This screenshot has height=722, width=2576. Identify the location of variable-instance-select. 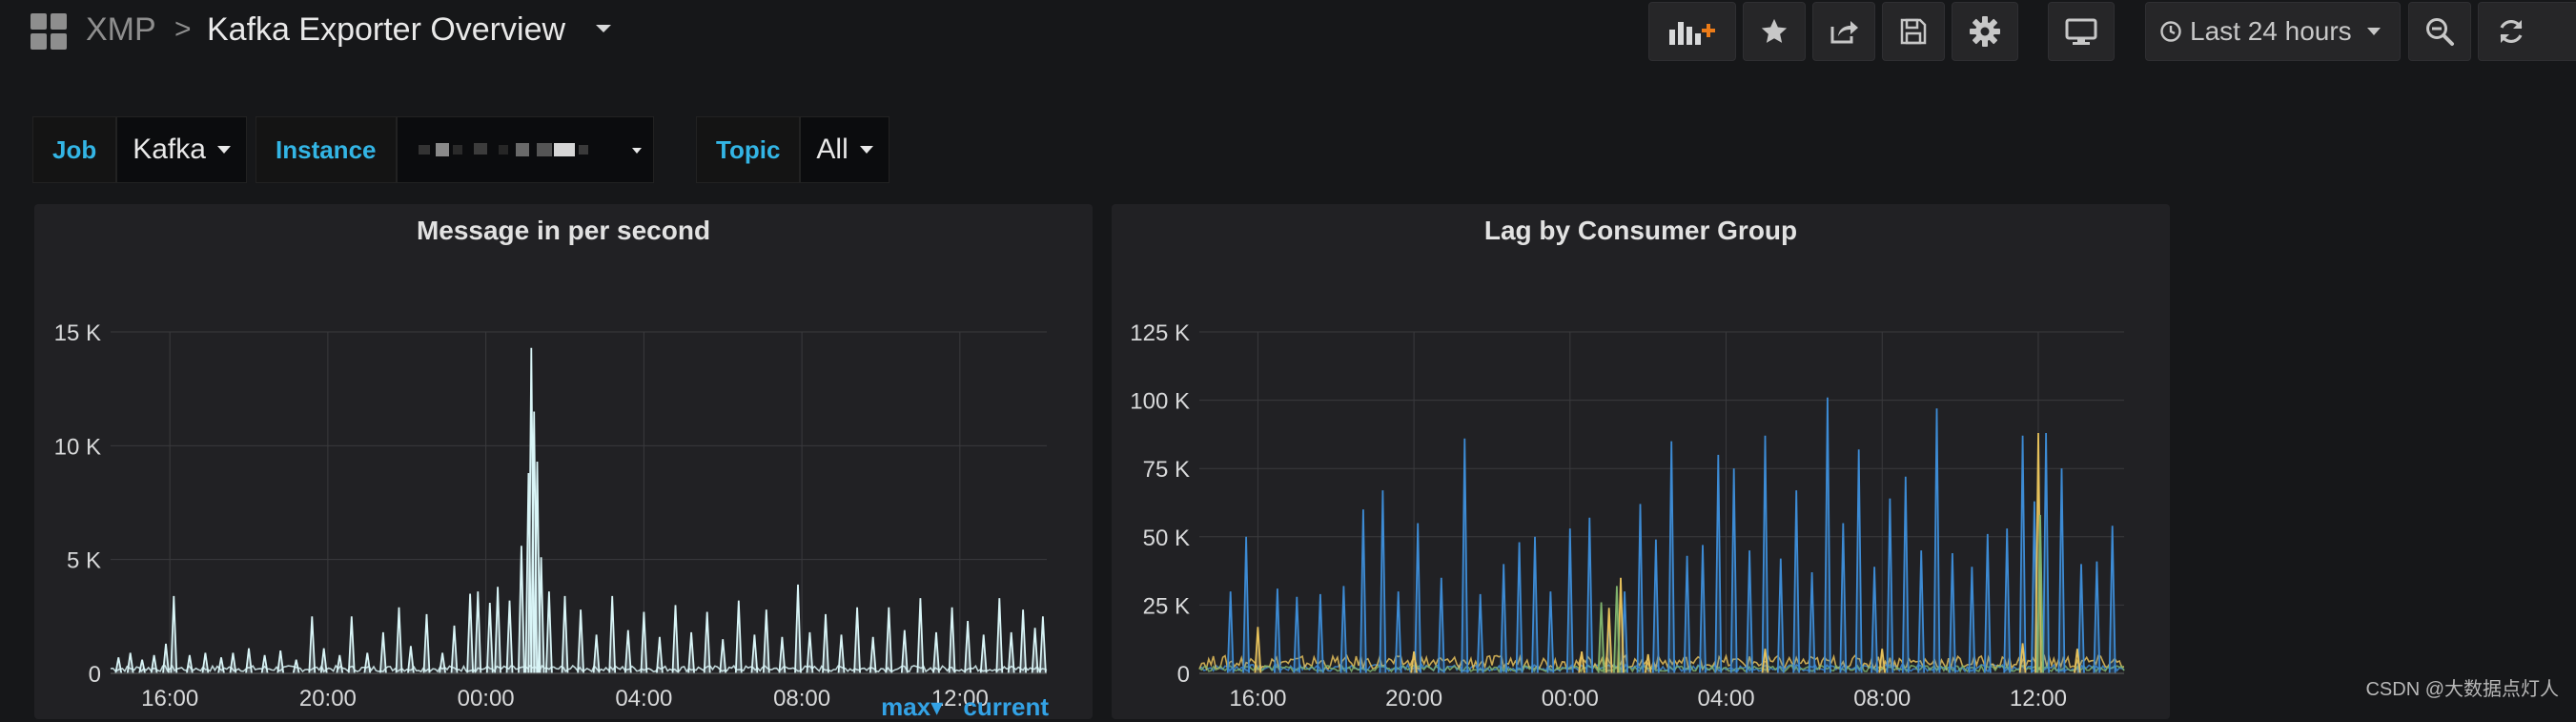
(525, 149).